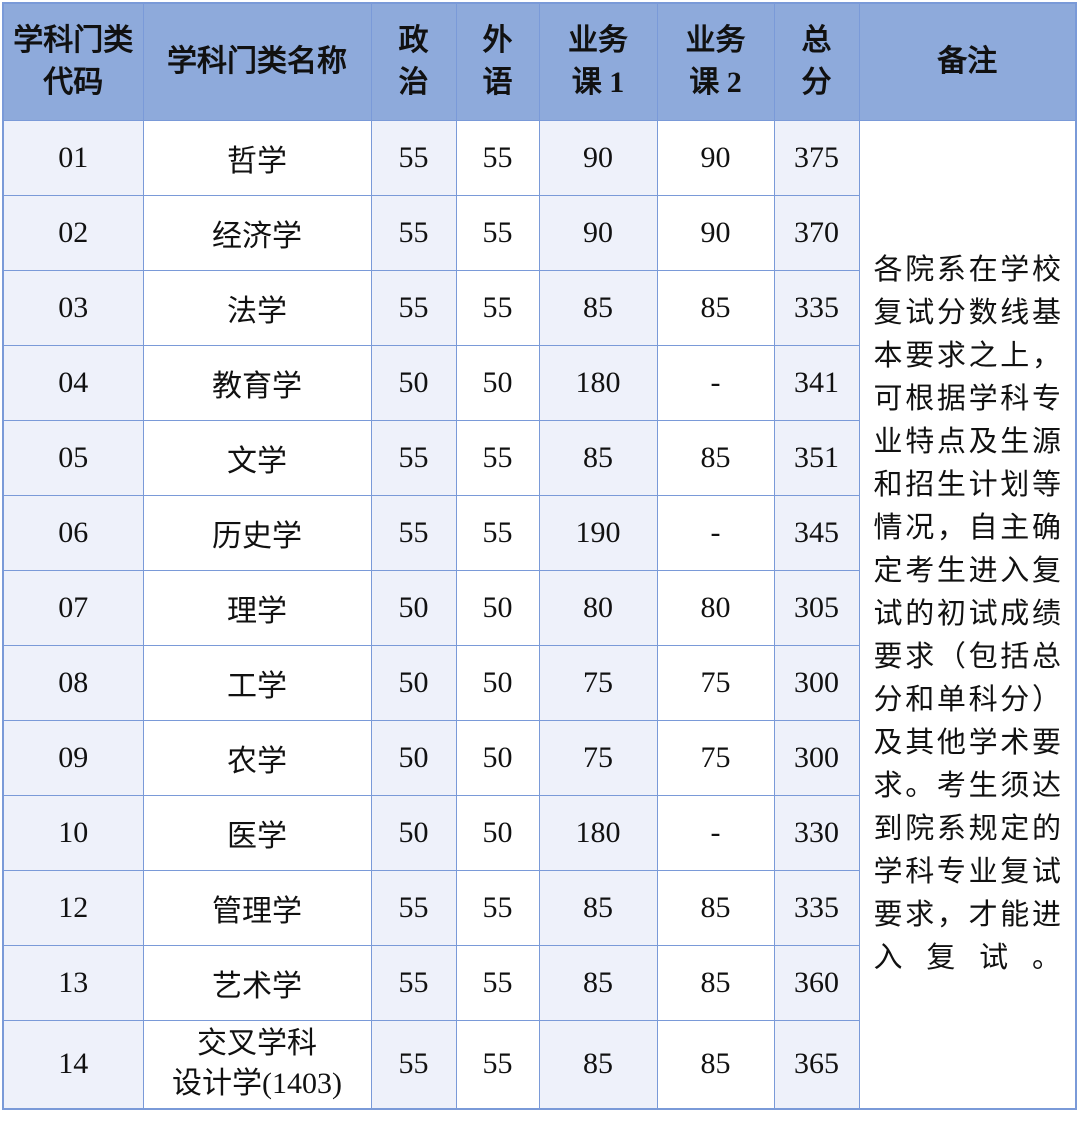 The width and height of the screenshot is (1080, 1122). Describe the element at coordinates (816, 533) in the screenshot. I see `cell-zf: 345` at that location.